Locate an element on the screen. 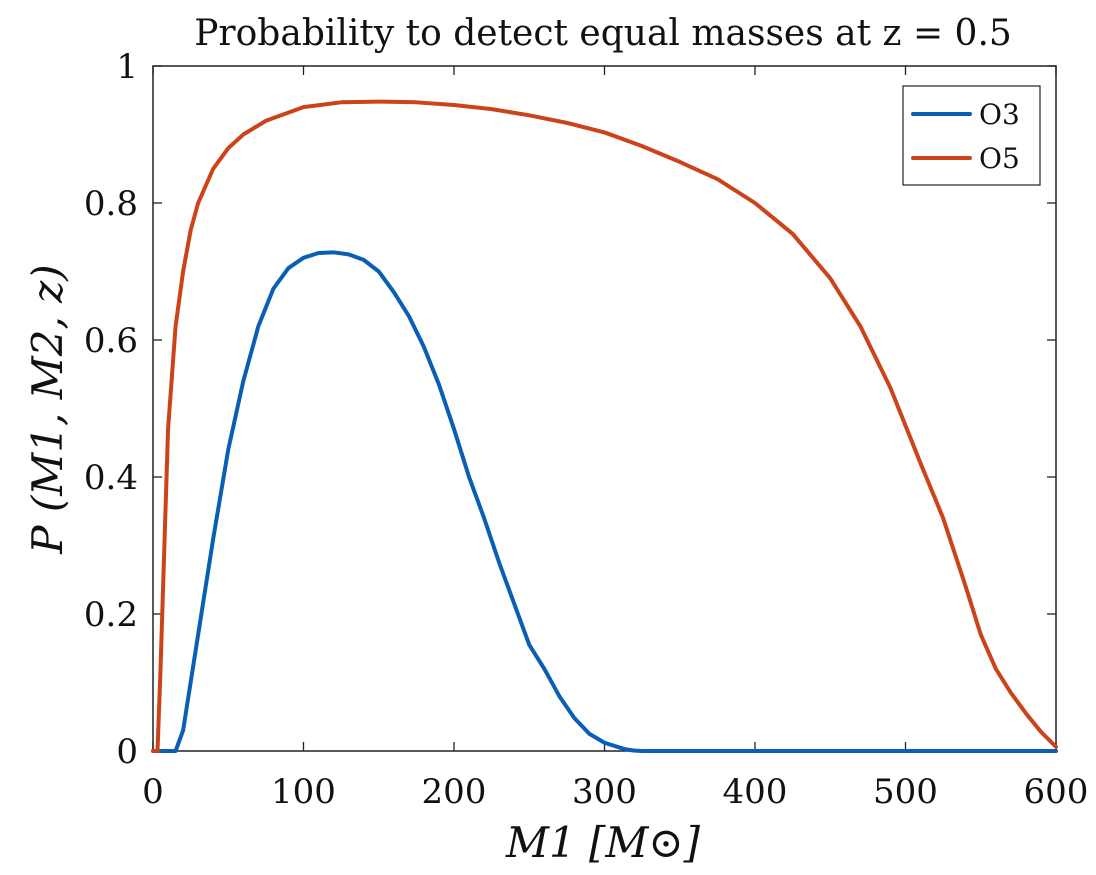 This screenshot has height=875, width=1096. y-tick-label: 0 is located at coordinates (127, 752).